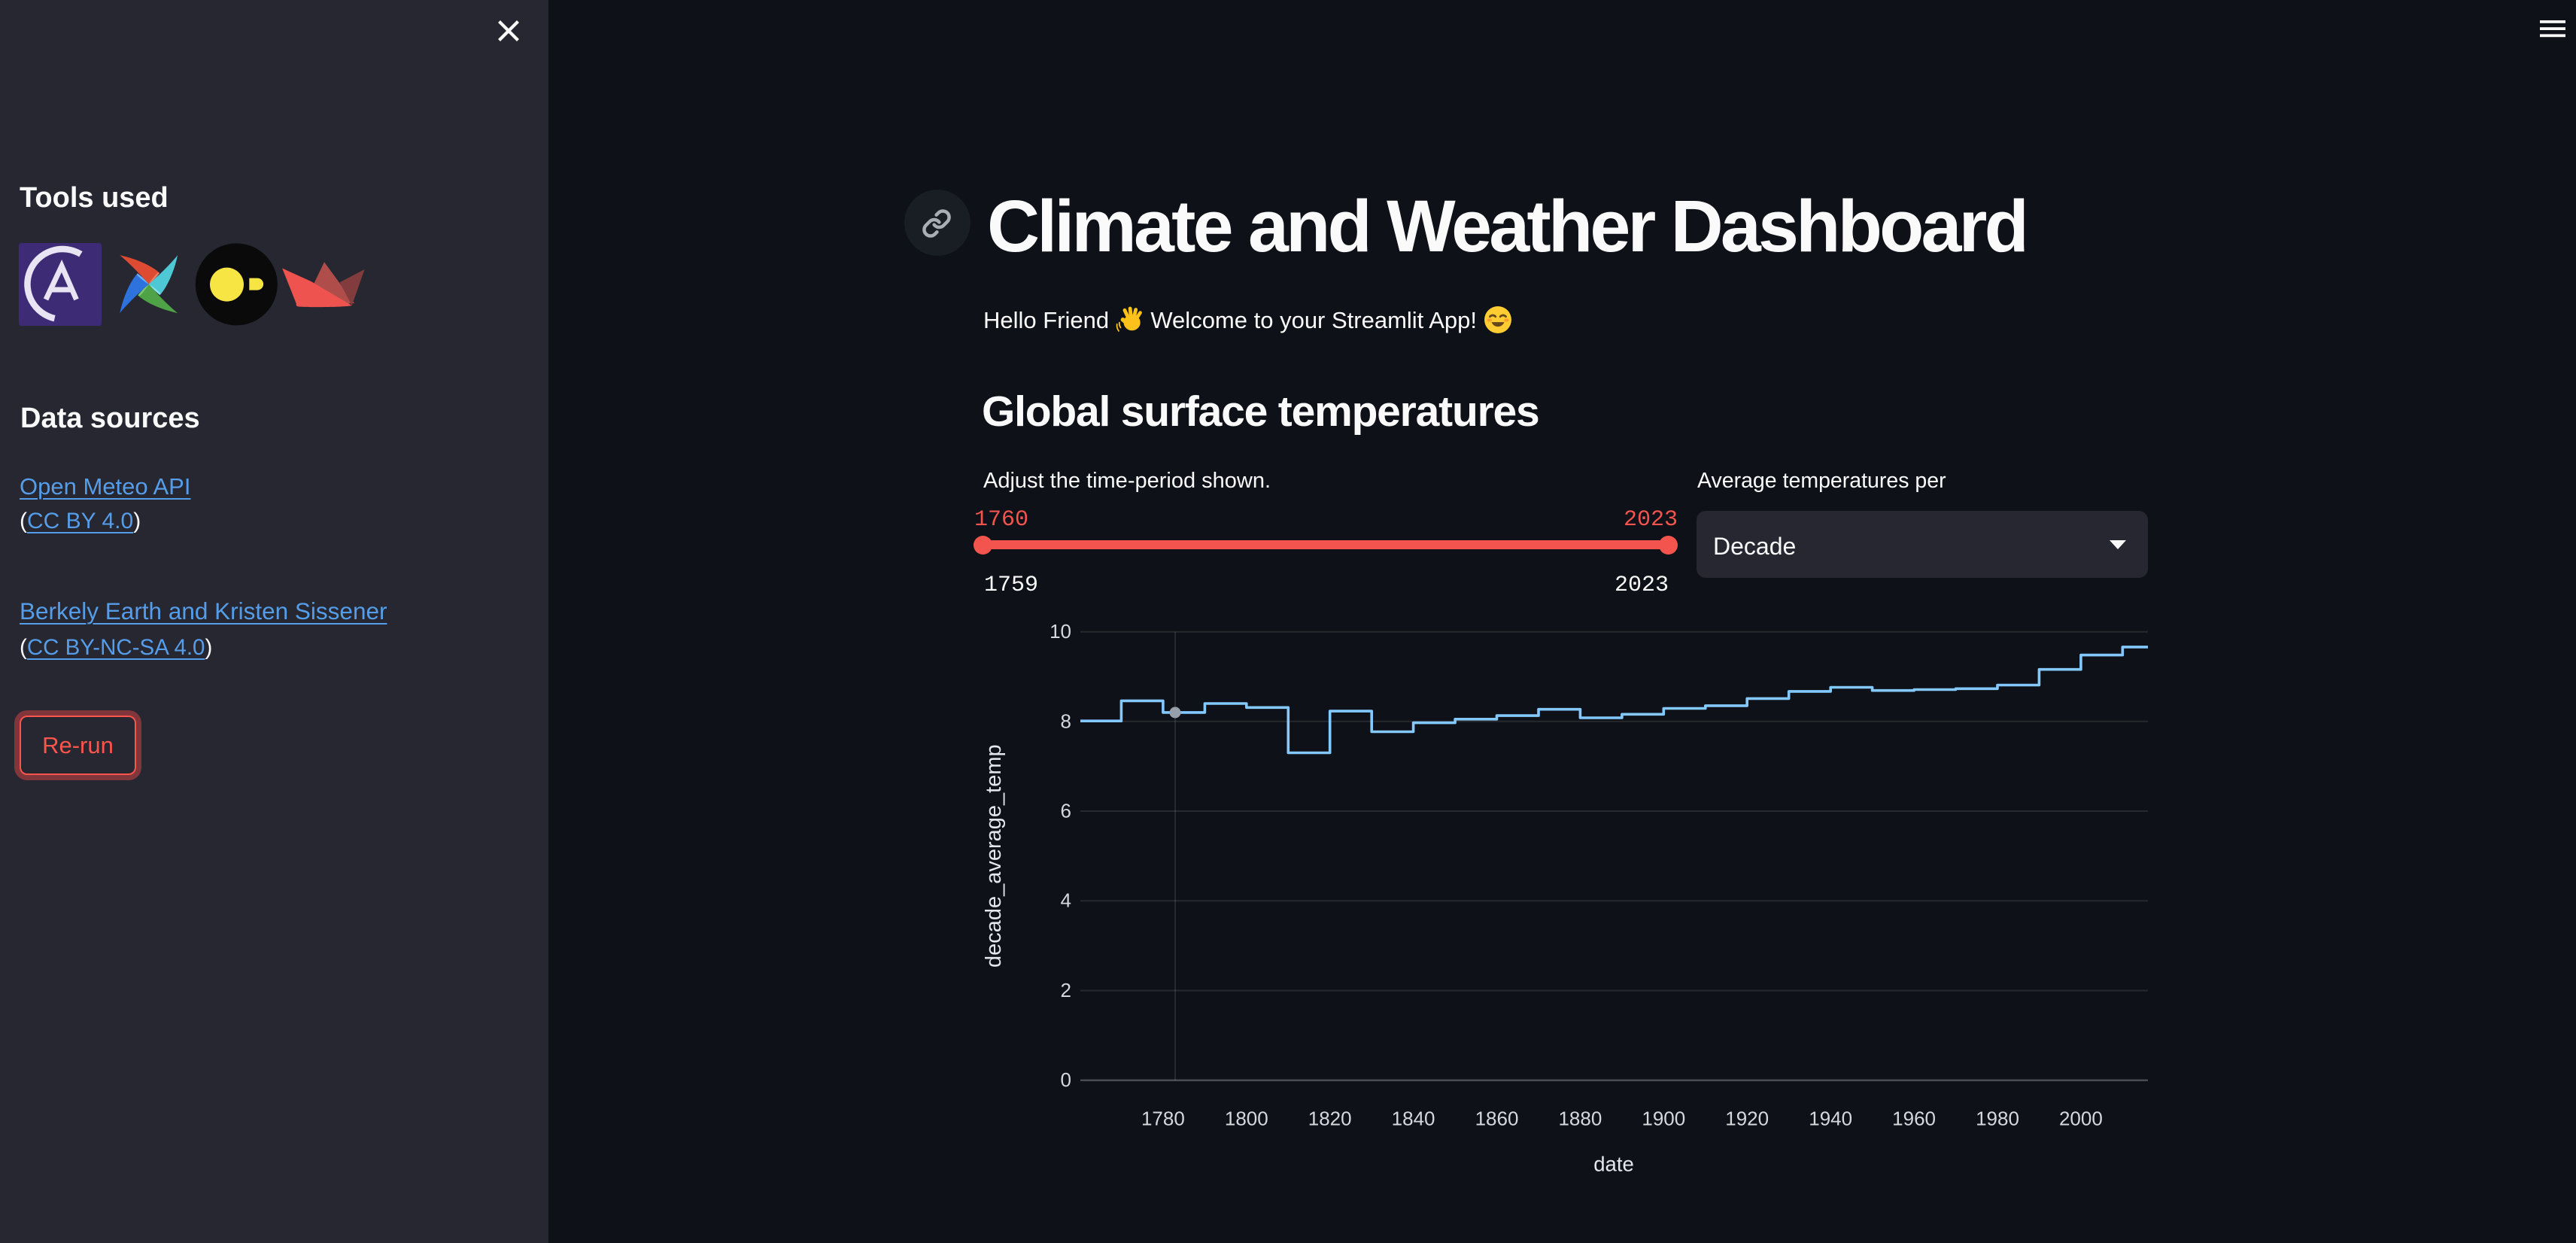 This screenshot has width=2576, height=1243. What do you see at coordinates (1066, 811) in the screenshot?
I see `svg-text: 6` at bounding box center [1066, 811].